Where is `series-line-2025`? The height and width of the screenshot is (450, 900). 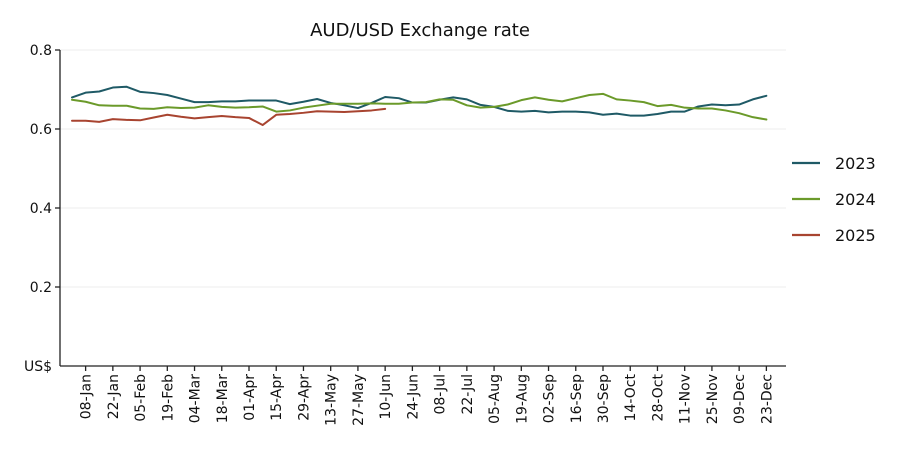
series-line-2025 is located at coordinates (229, 117).